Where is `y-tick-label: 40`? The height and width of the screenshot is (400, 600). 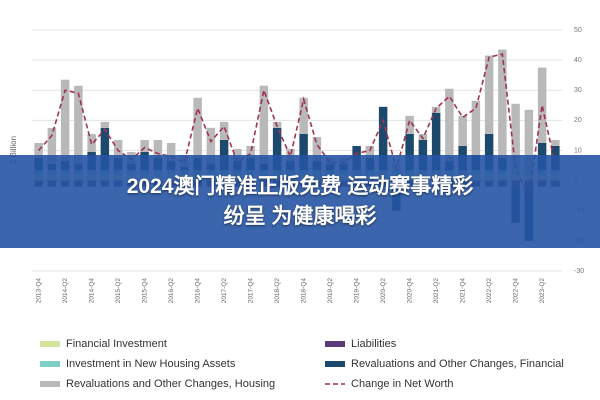 y-tick-label: 40 is located at coordinates (578, 60).